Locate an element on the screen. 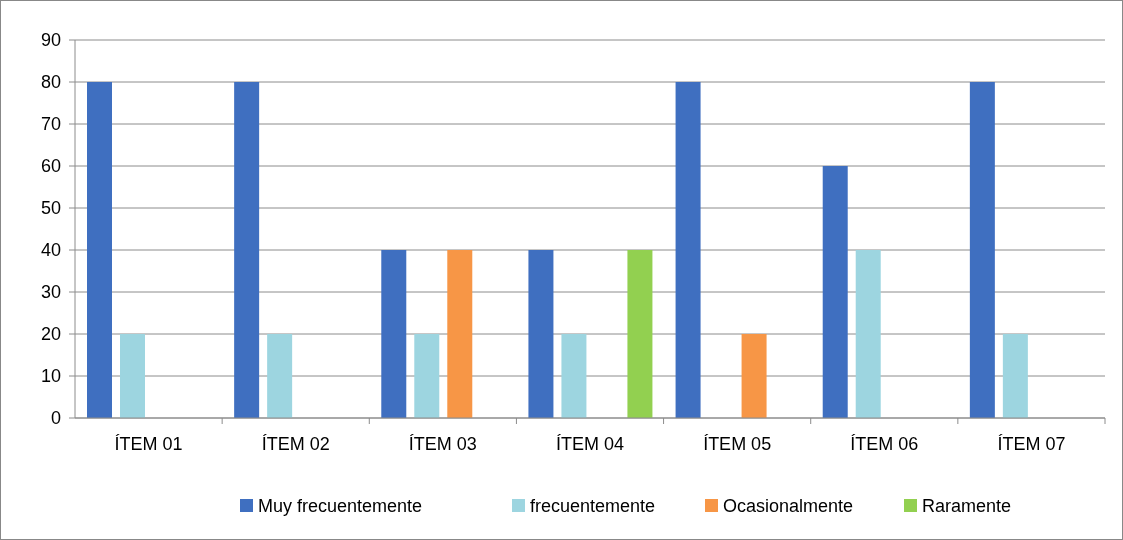 Image resolution: width=1123 pixels, height=540 pixels. legend-label: Ocasionalmente is located at coordinates (788, 506).